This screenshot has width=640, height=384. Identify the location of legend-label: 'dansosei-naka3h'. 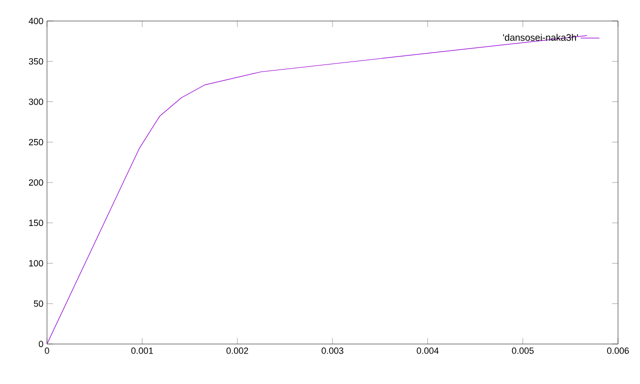
(540, 37).